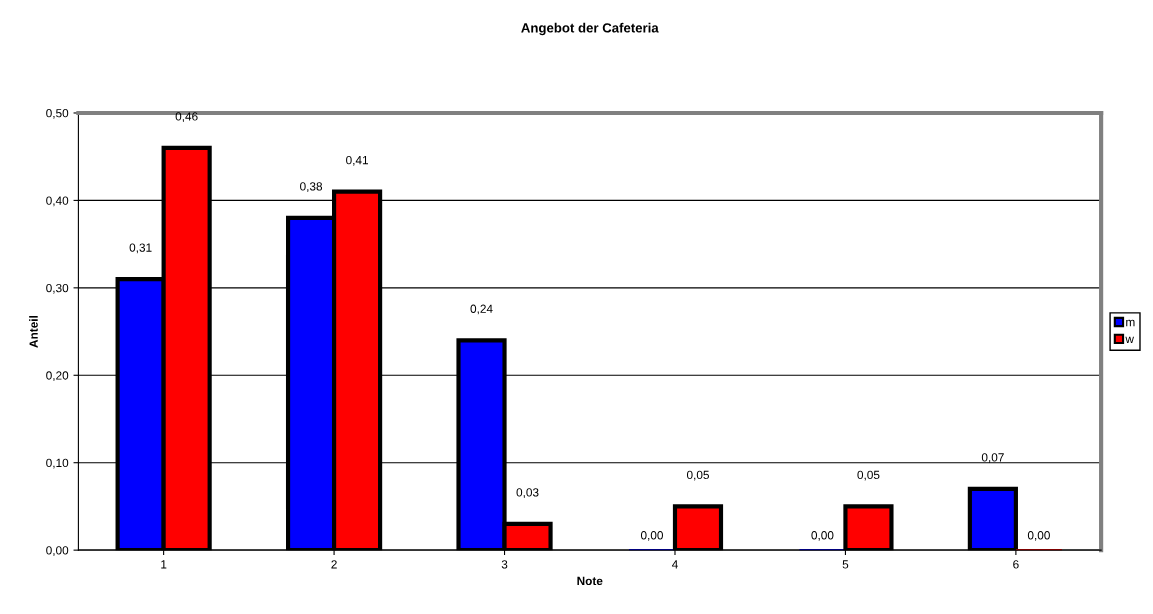 Image resolution: width=1153 pixels, height=614 pixels. What do you see at coordinates (186, 117) in the screenshot?
I see `data-label: 0,46` at bounding box center [186, 117].